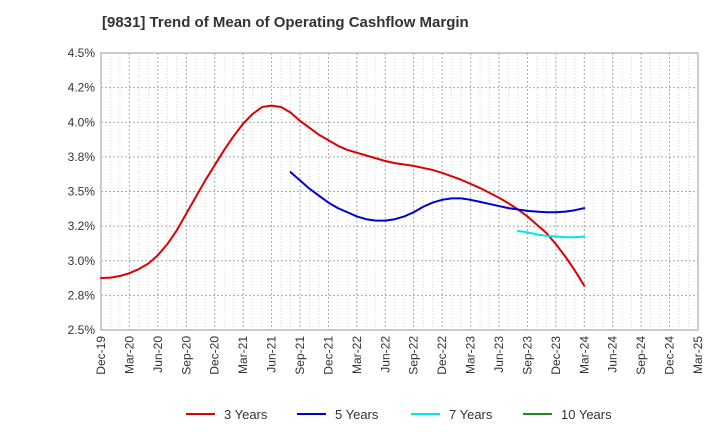 Image resolution: width=720 pixels, height=440 pixels. I want to click on legend-label: 5 Years, so click(357, 414).